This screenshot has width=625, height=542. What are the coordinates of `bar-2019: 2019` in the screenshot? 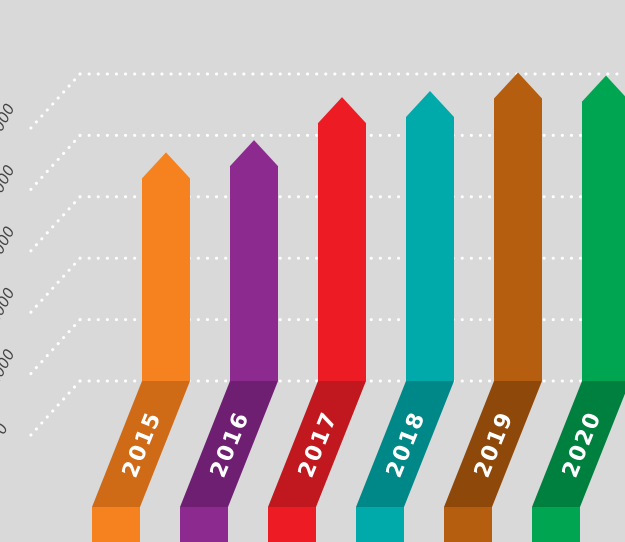 It's located at (493, 307).